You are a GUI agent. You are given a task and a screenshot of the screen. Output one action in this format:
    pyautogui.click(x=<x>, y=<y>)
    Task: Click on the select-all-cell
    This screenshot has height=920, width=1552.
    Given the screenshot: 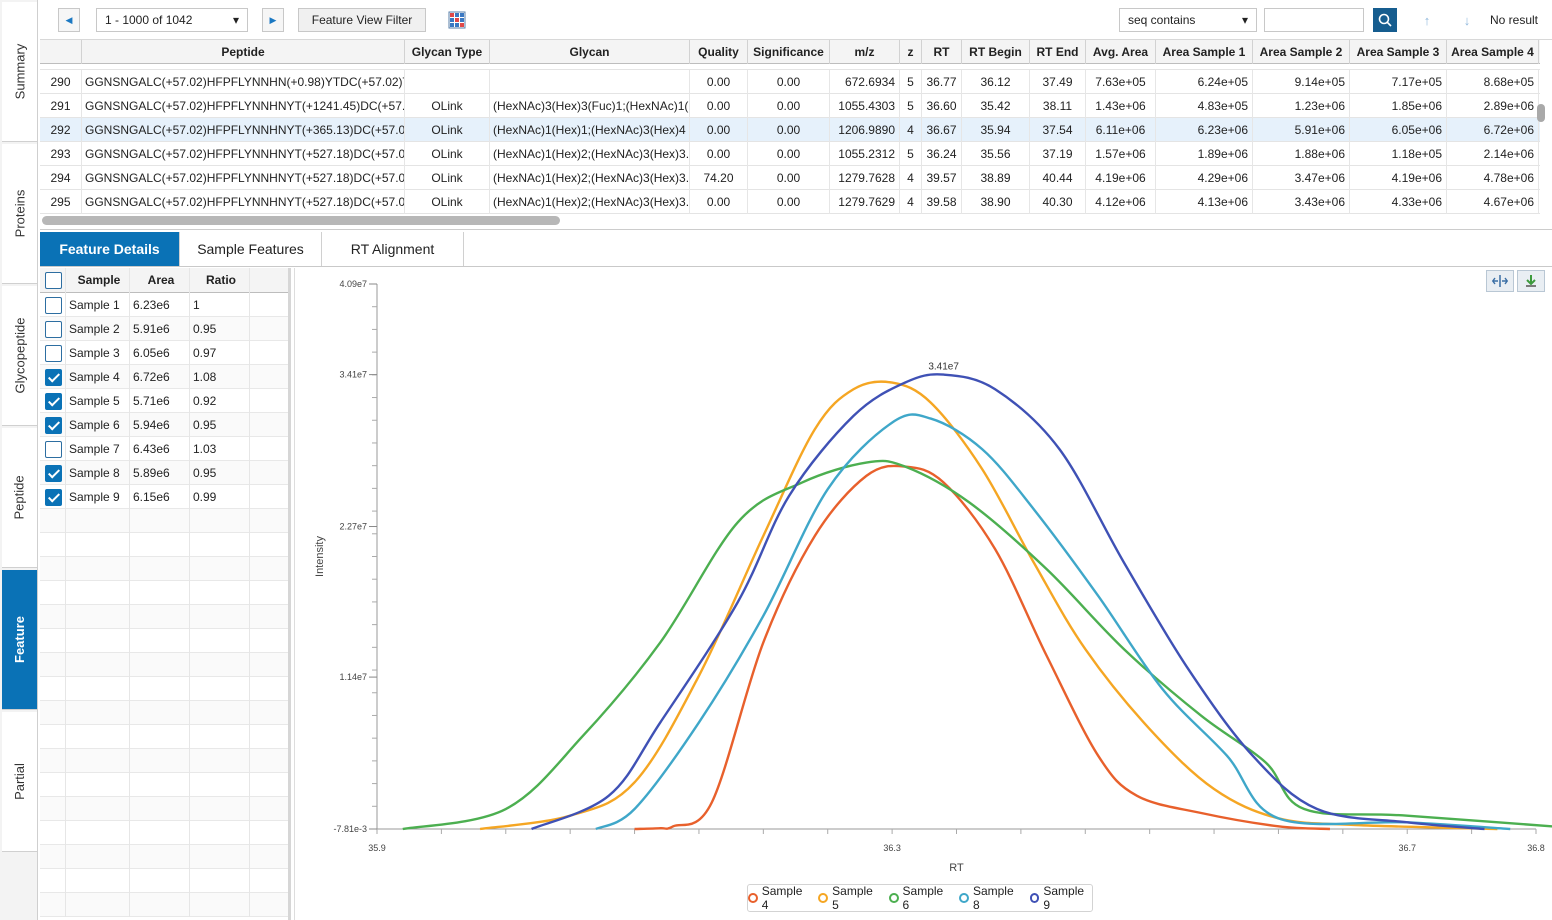 What is the action you would take?
    pyautogui.click(x=53, y=280)
    